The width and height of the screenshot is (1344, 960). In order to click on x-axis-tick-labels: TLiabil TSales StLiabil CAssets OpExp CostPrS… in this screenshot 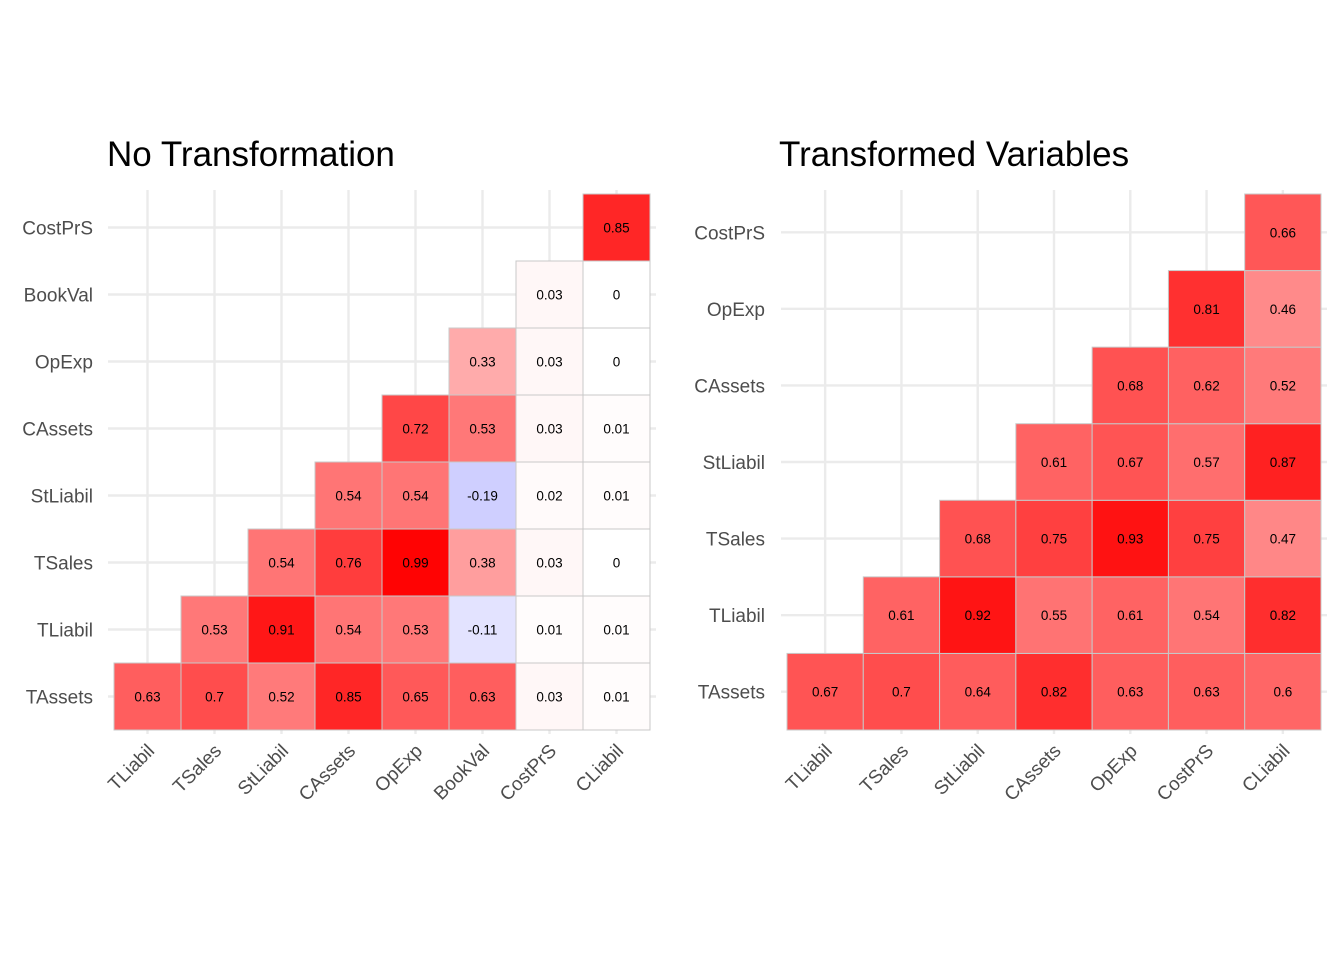, I will do `click(1038, 773)`.